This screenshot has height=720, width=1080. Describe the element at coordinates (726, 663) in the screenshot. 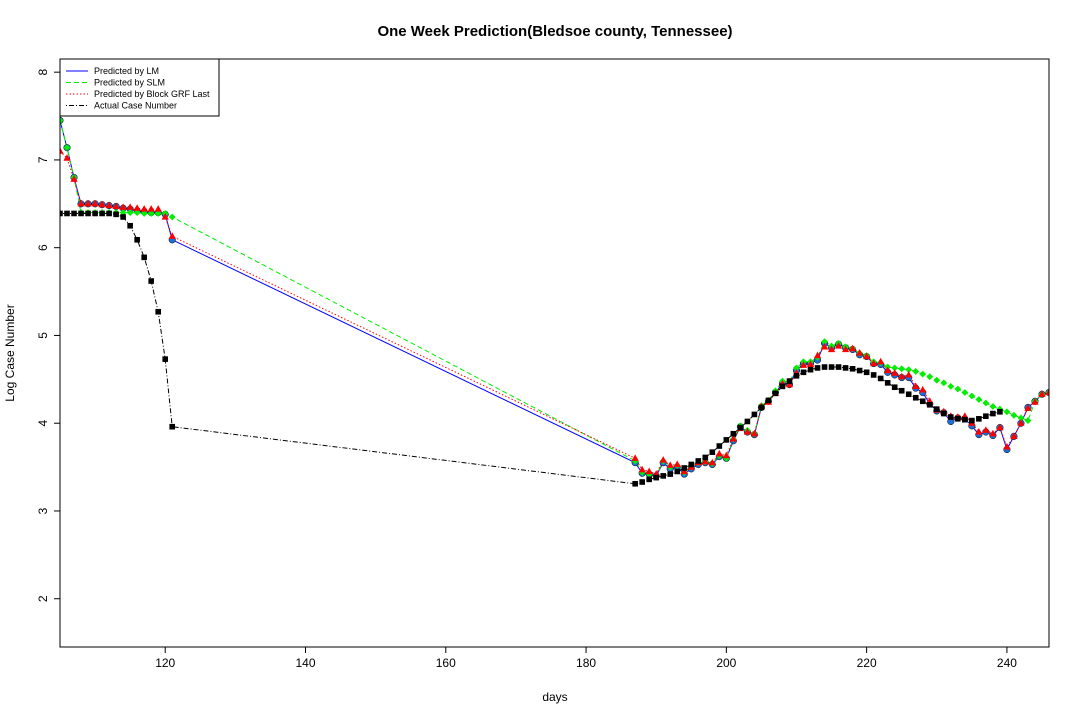

I see `x-tick-label: 200` at that location.